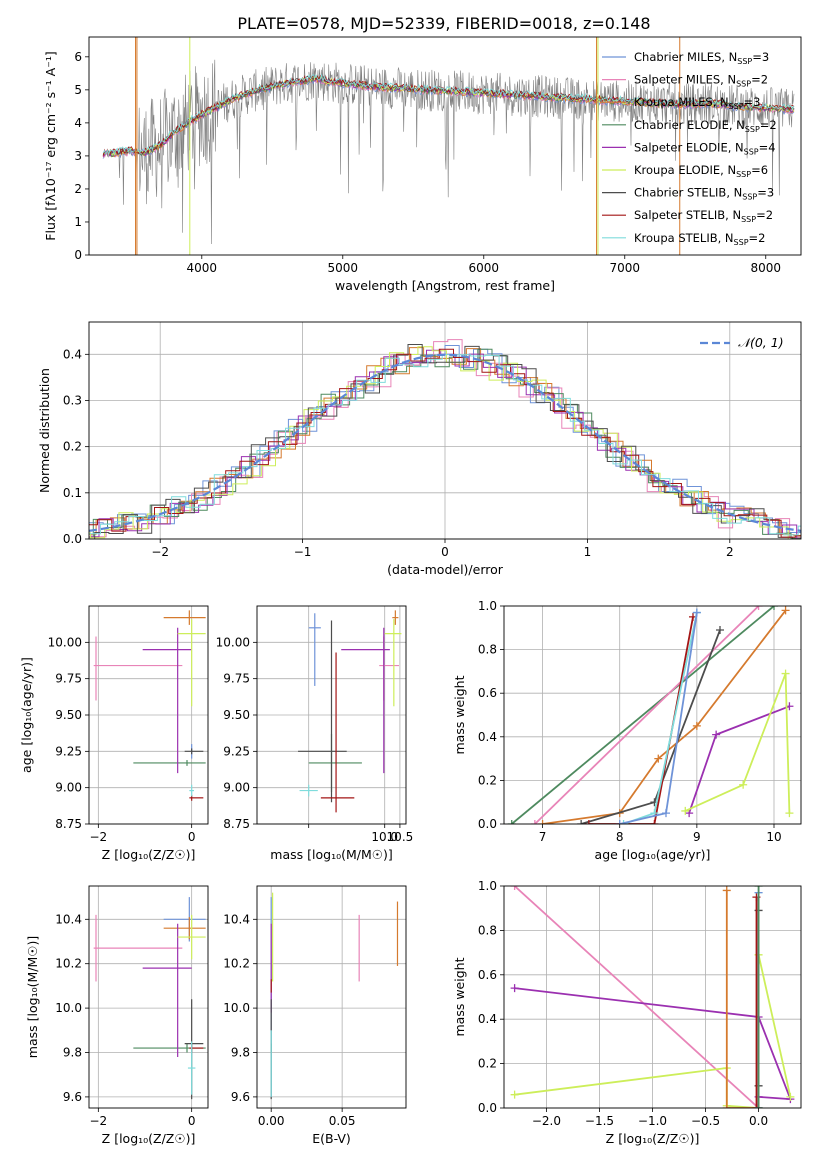 This screenshot has width=819, height=1170. What do you see at coordinates (705, 148) in the screenshot?
I see `legend-entry-label: Salpeter ELODIE, NSSP=4` at bounding box center [705, 148].